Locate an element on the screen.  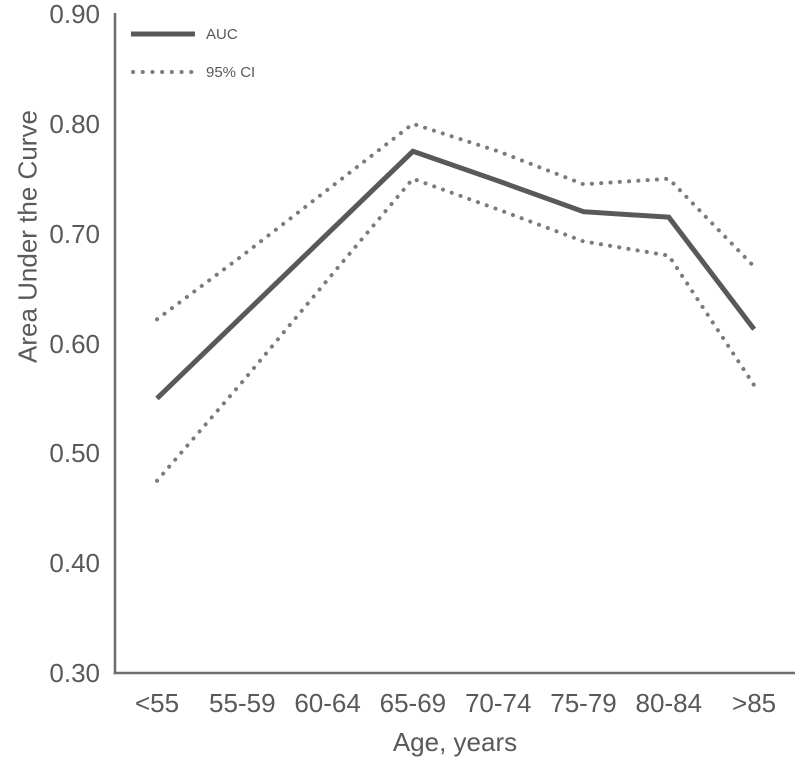
x-tick-label: 70-74 is located at coordinates (498, 703).